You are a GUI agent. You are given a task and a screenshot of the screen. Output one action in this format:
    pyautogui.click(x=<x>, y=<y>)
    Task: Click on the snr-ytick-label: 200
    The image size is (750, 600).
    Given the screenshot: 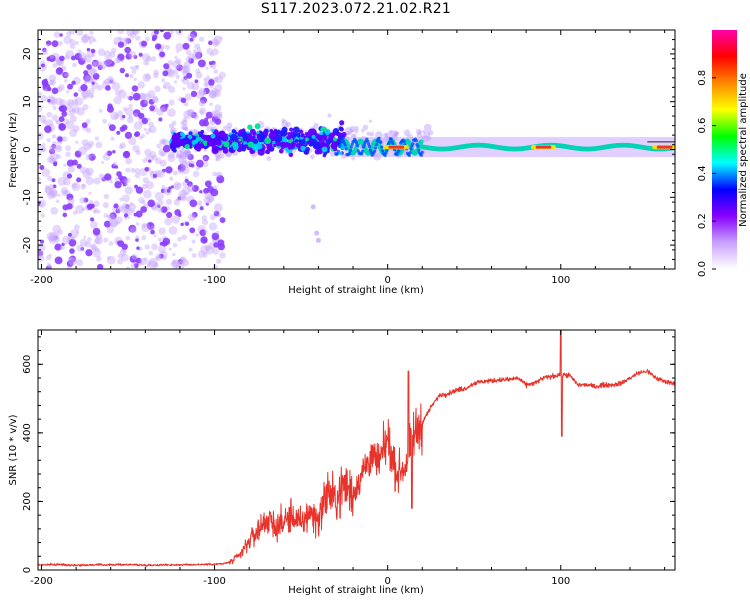 What is the action you would take?
    pyautogui.click(x=27, y=501)
    